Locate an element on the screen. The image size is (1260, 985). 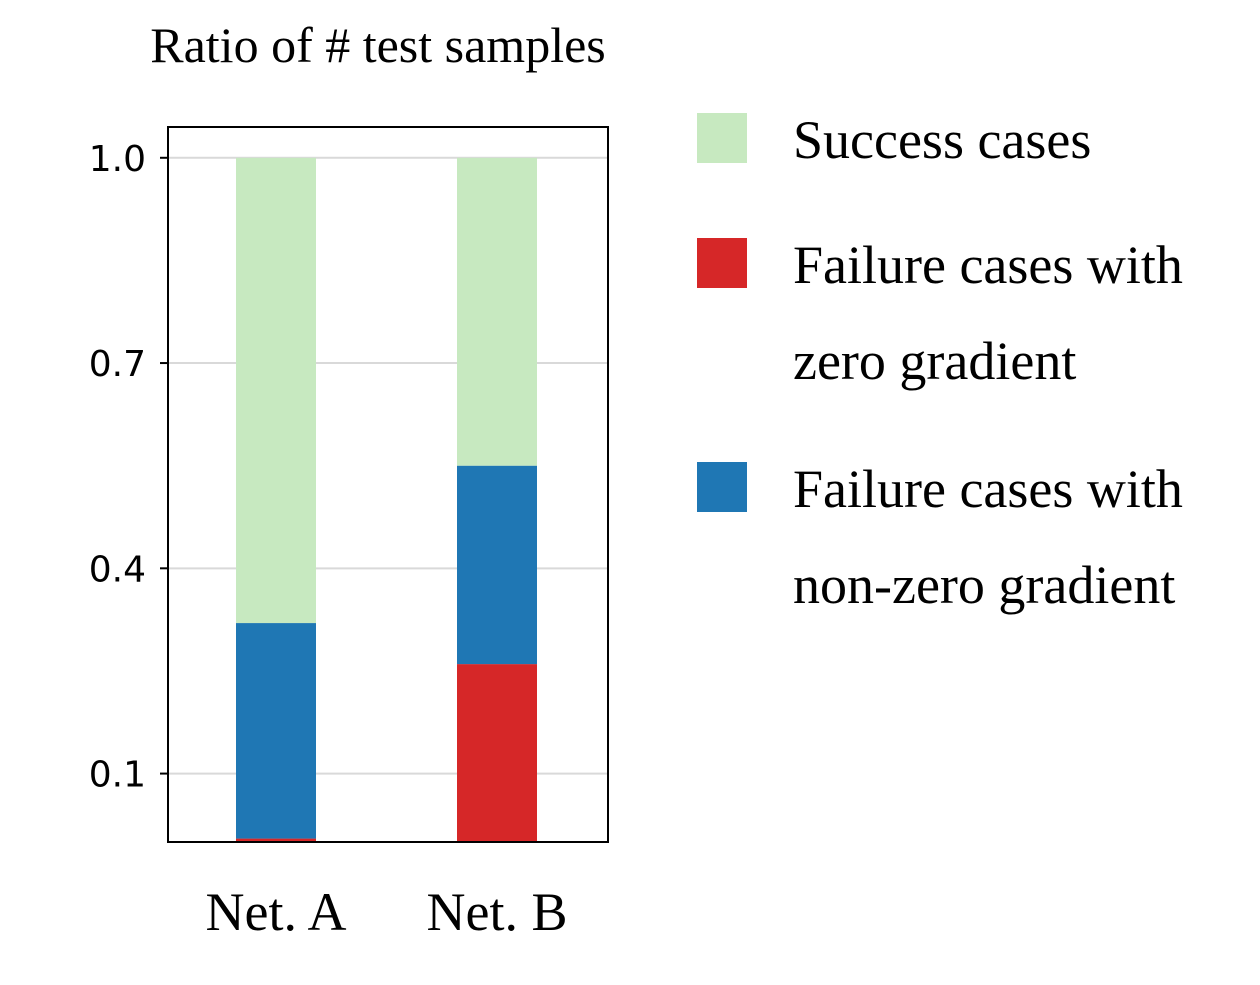
legend-label: non-zero gradient is located at coordinates (984, 585).